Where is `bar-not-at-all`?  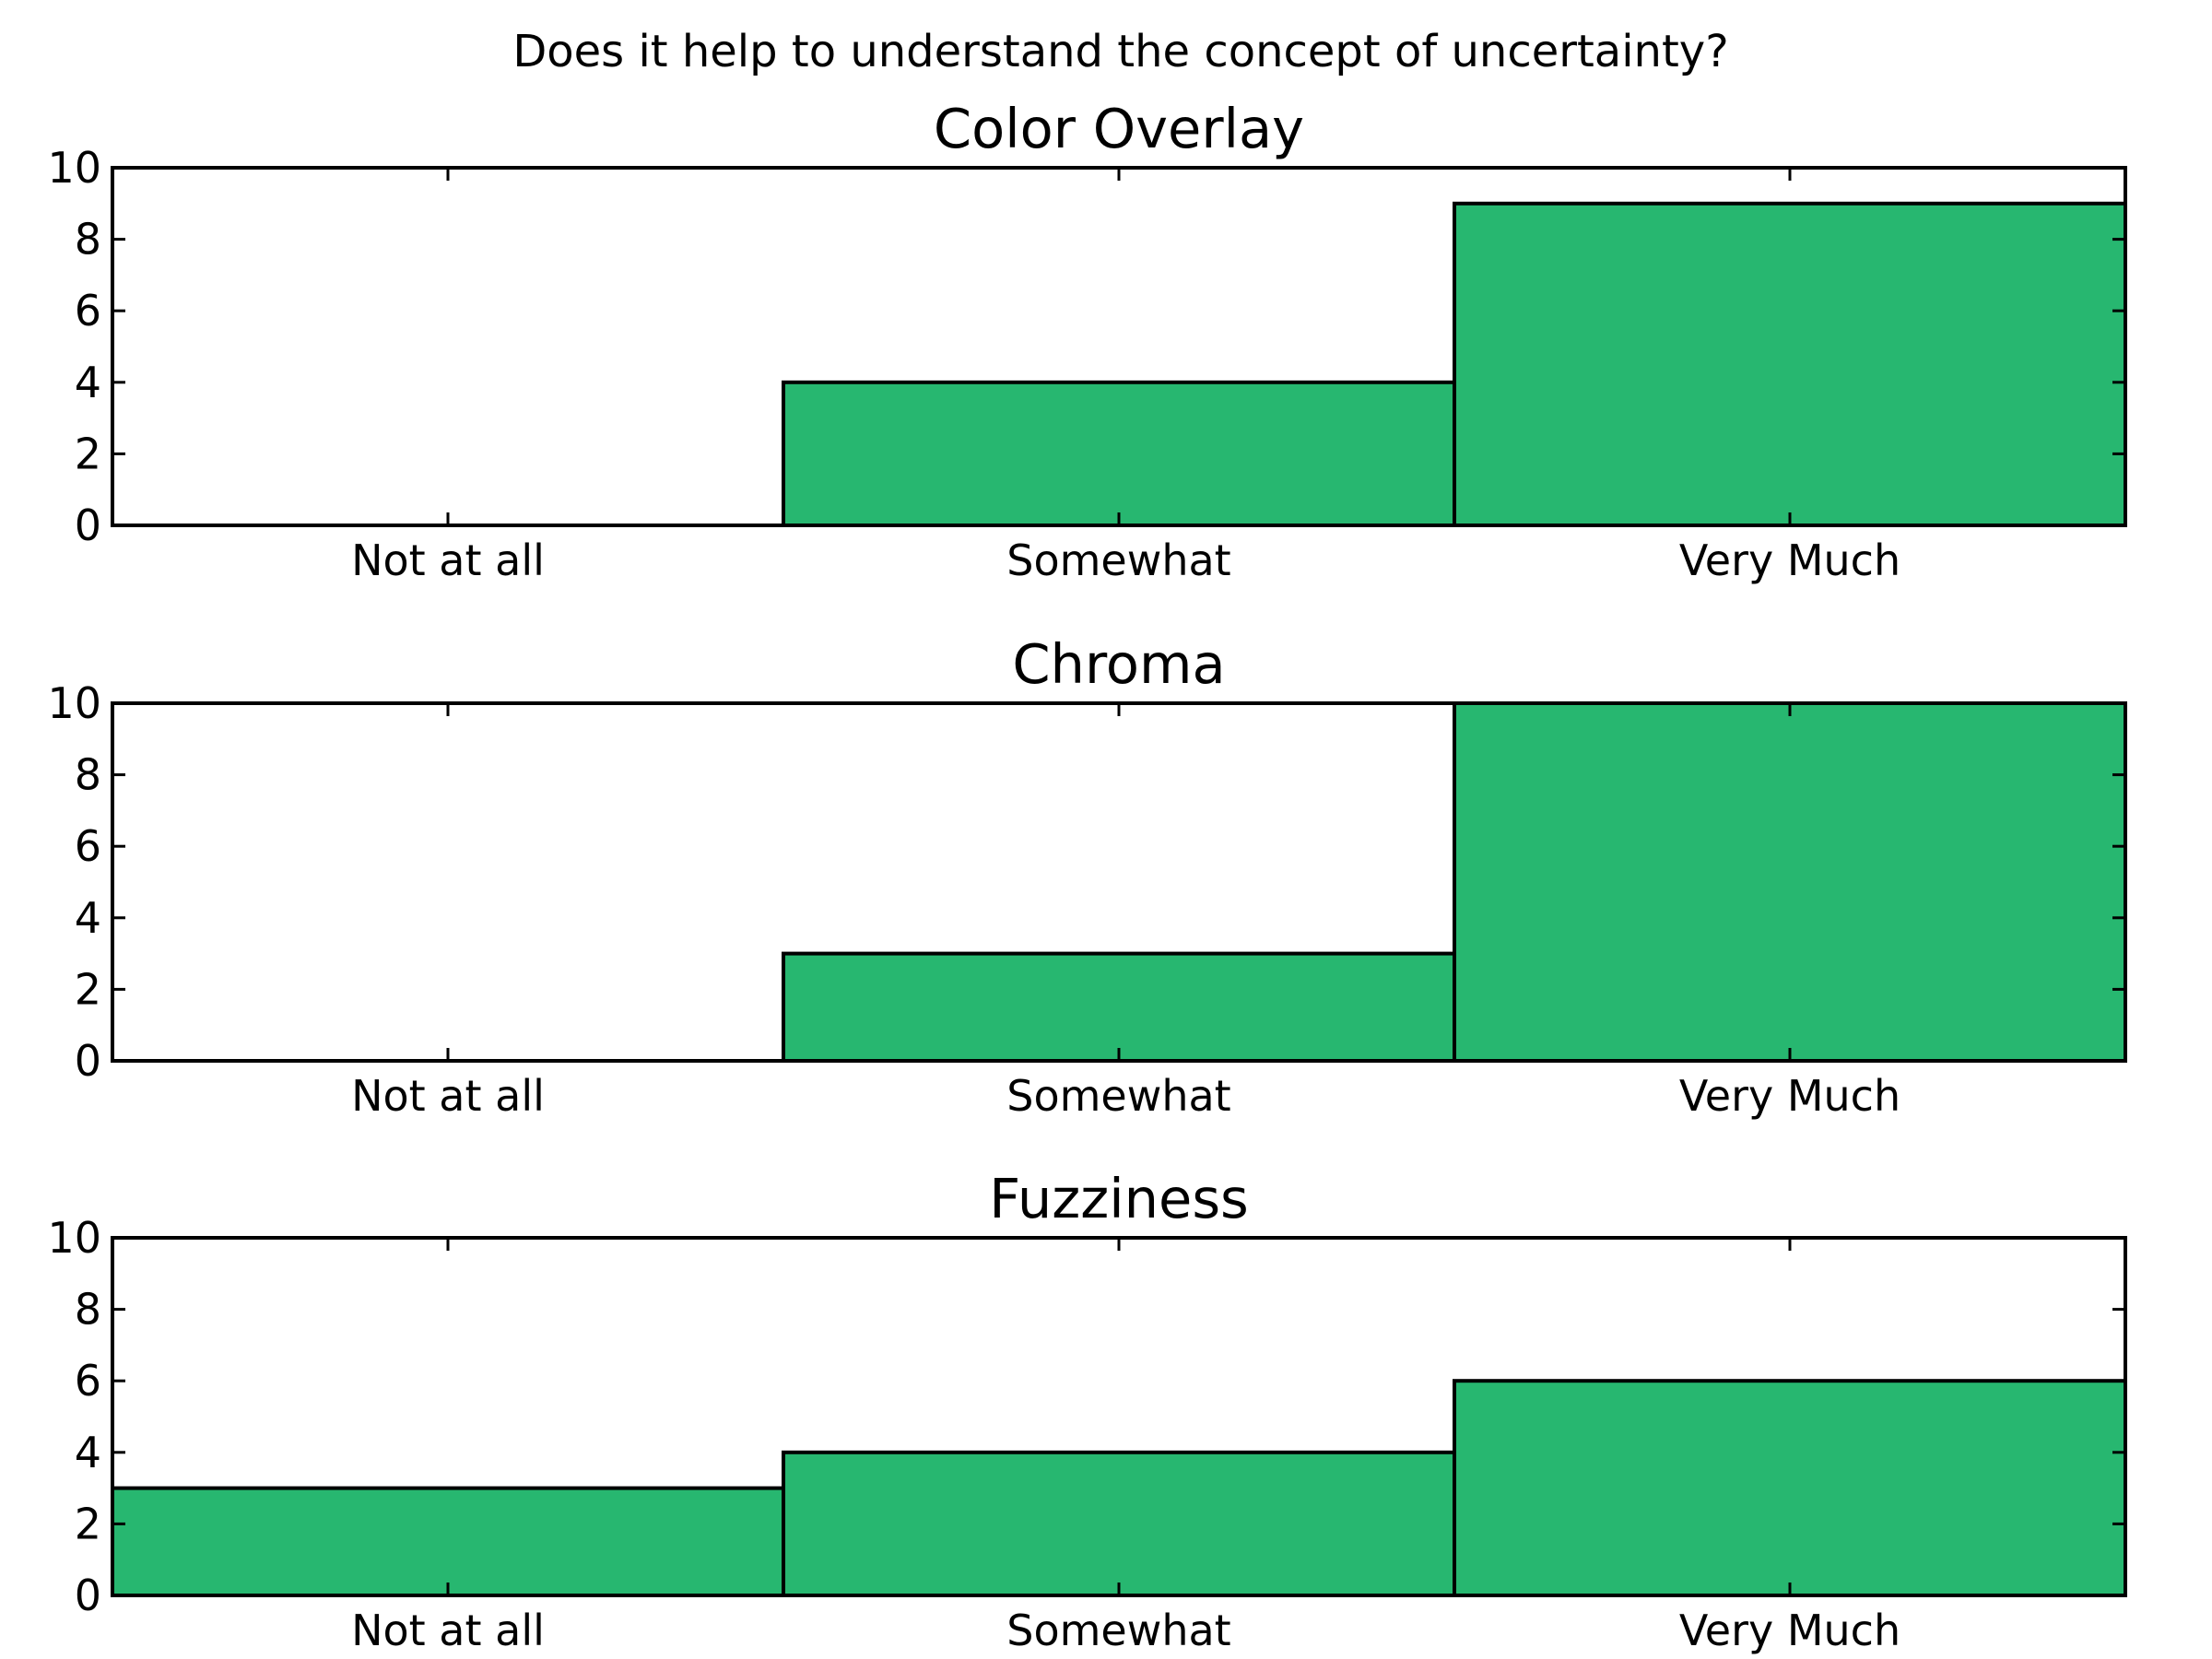
bar-not-at-all is located at coordinates (448, 1541).